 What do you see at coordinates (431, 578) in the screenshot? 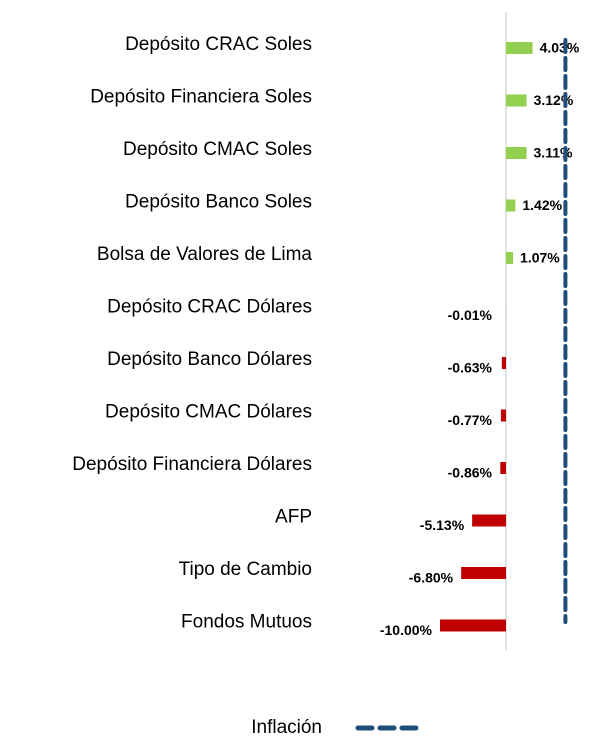
I see `value-label: -6.80%` at bounding box center [431, 578].